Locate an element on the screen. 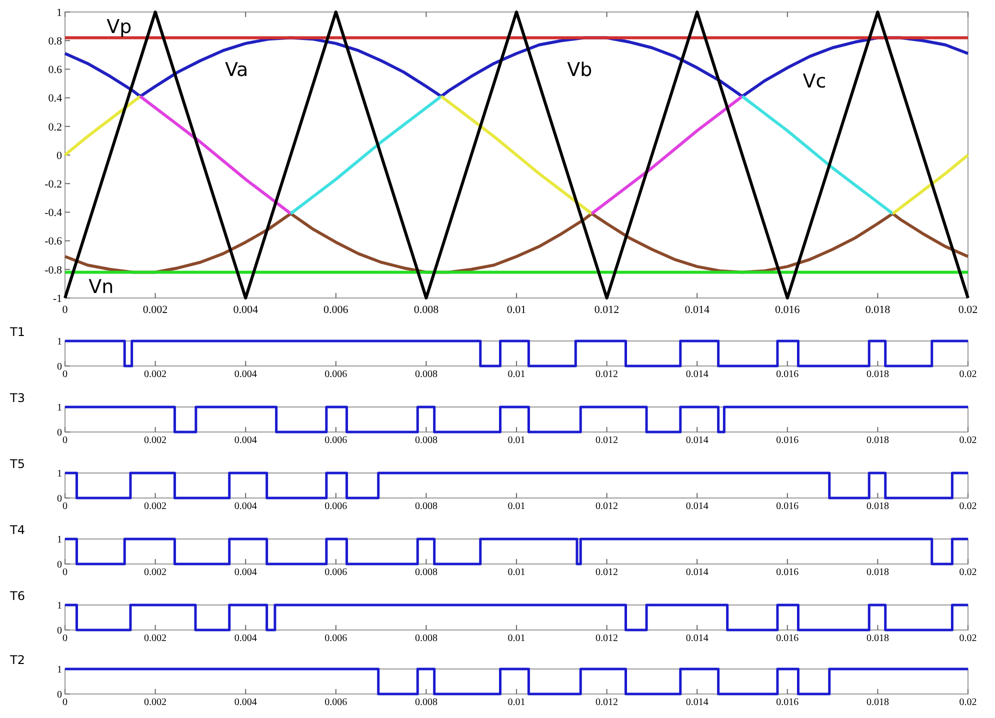 This screenshot has width=995, height=718. chart-title: T4 is located at coordinates (17, 530).